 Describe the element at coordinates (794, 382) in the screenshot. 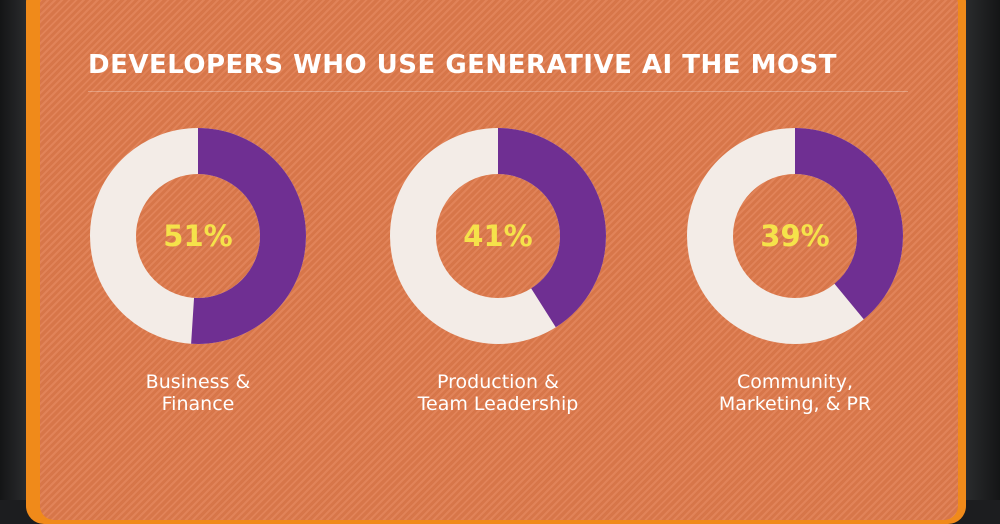

I see `category-label-line: Community,` at that location.